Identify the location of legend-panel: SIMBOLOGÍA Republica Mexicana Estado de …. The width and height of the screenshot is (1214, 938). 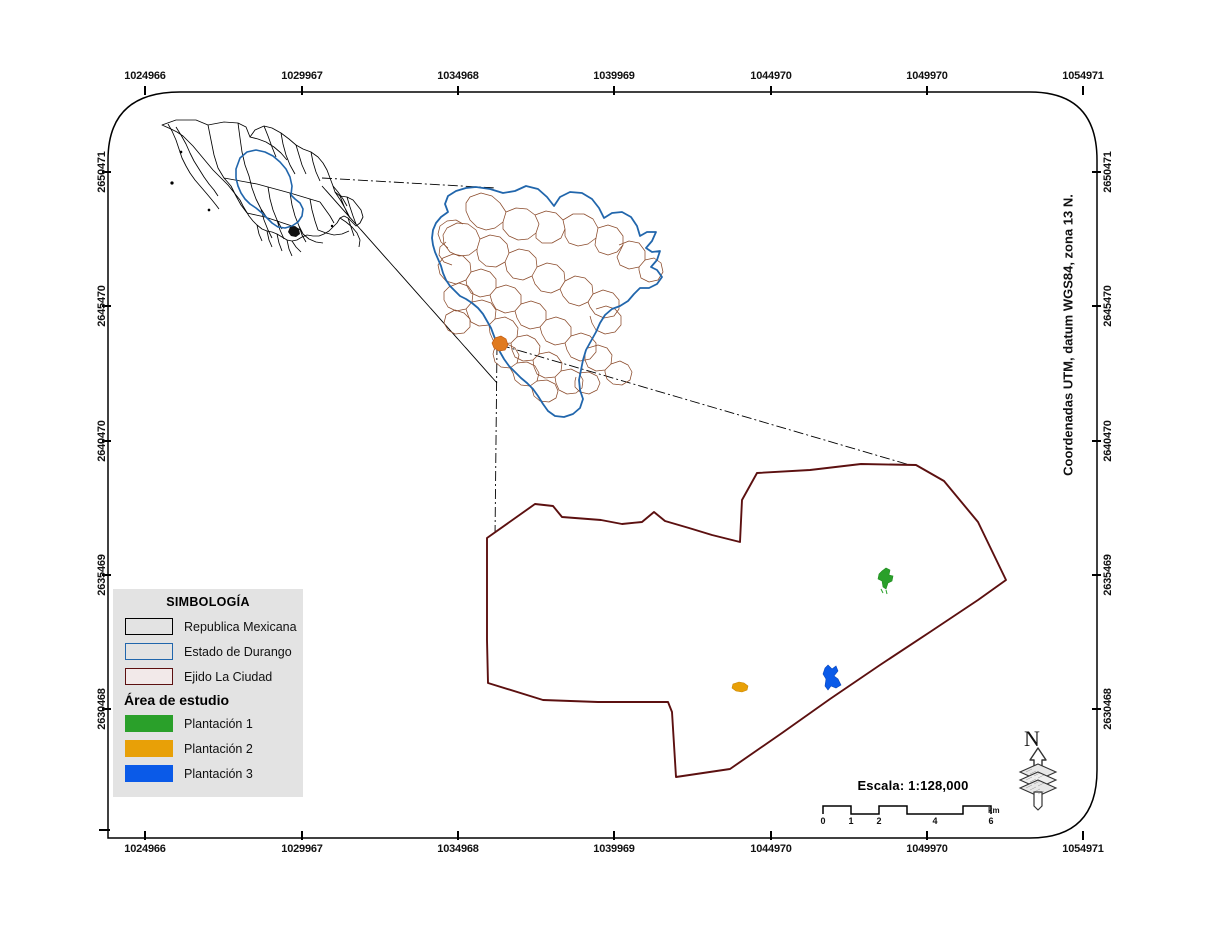
(208, 693).